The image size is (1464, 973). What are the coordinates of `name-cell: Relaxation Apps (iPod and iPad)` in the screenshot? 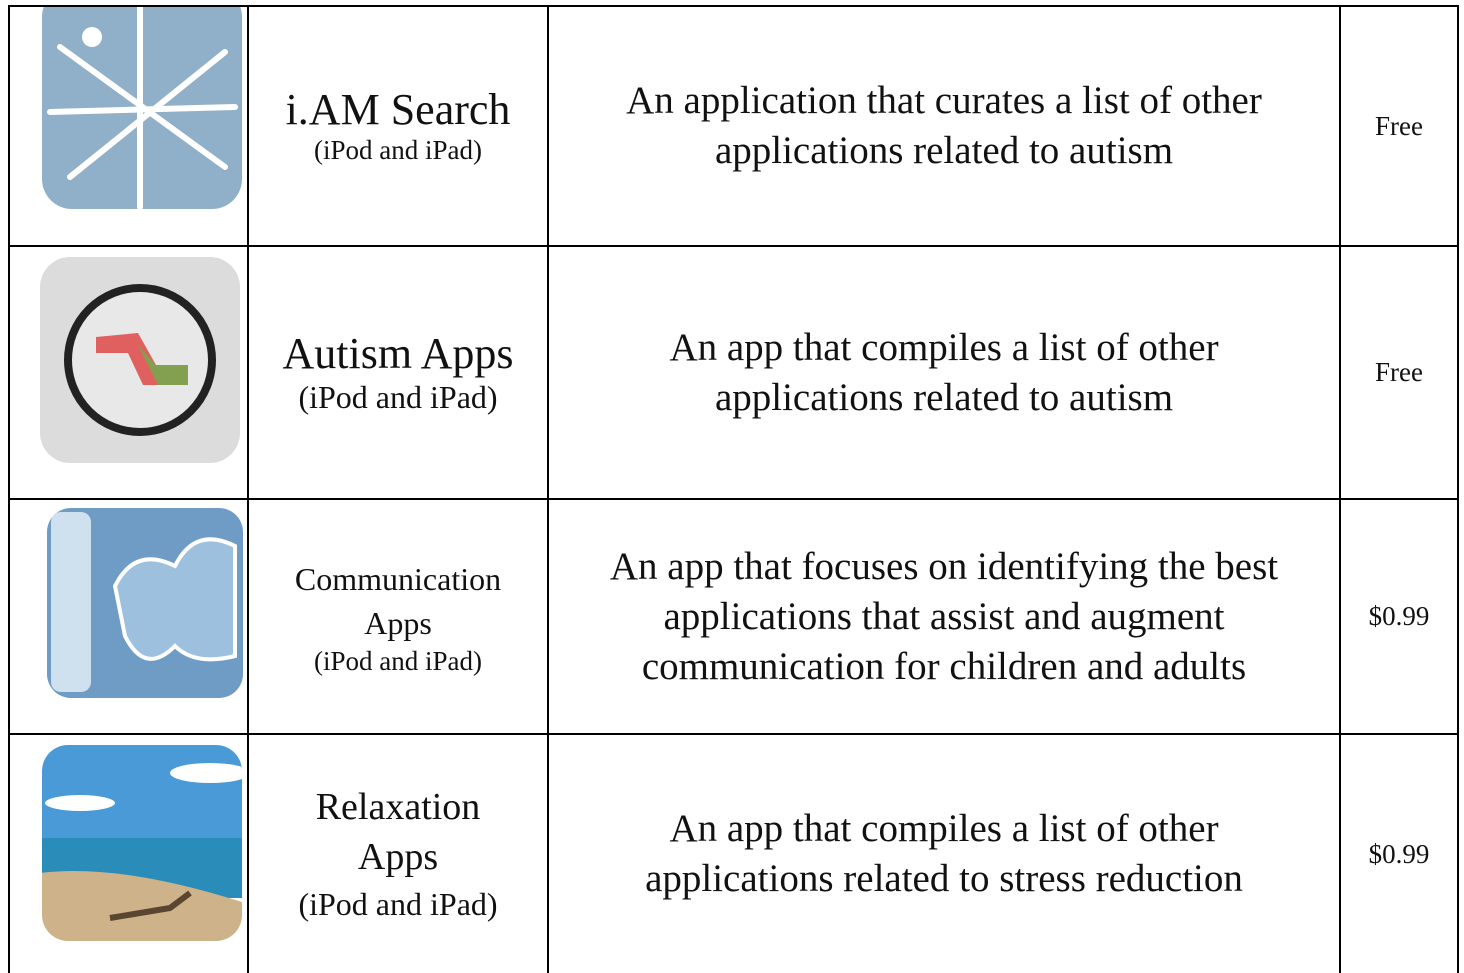 It's located at (397, 853).